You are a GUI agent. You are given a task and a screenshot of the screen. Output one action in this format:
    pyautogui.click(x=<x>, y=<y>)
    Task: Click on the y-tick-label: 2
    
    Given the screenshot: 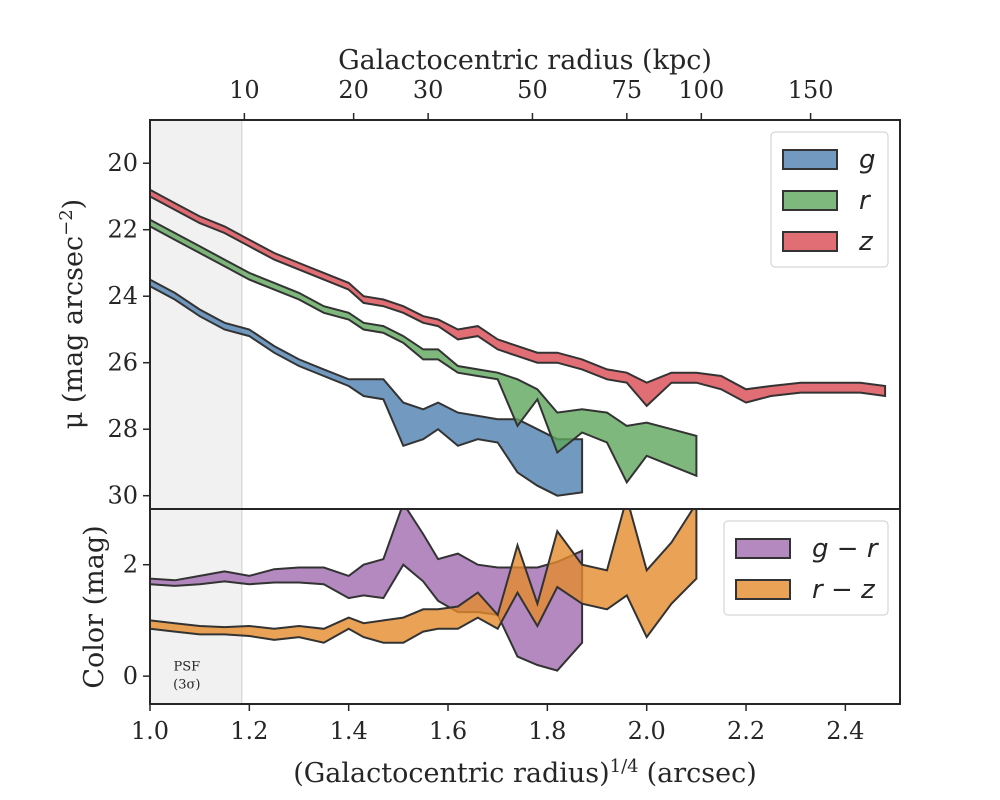 What is the action you would take?
    pyautogui.click(x=130, y=565)
    